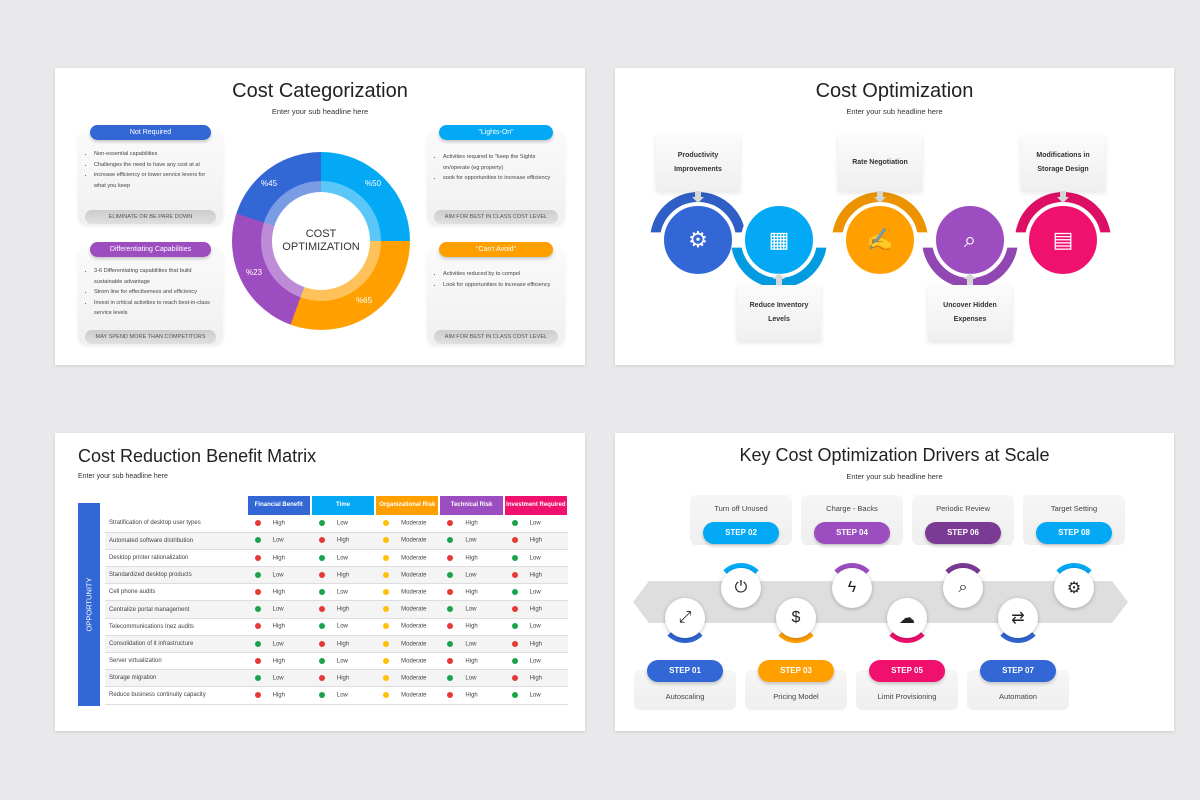  I want to click on step-icon-circle: $, so click(796, 618).